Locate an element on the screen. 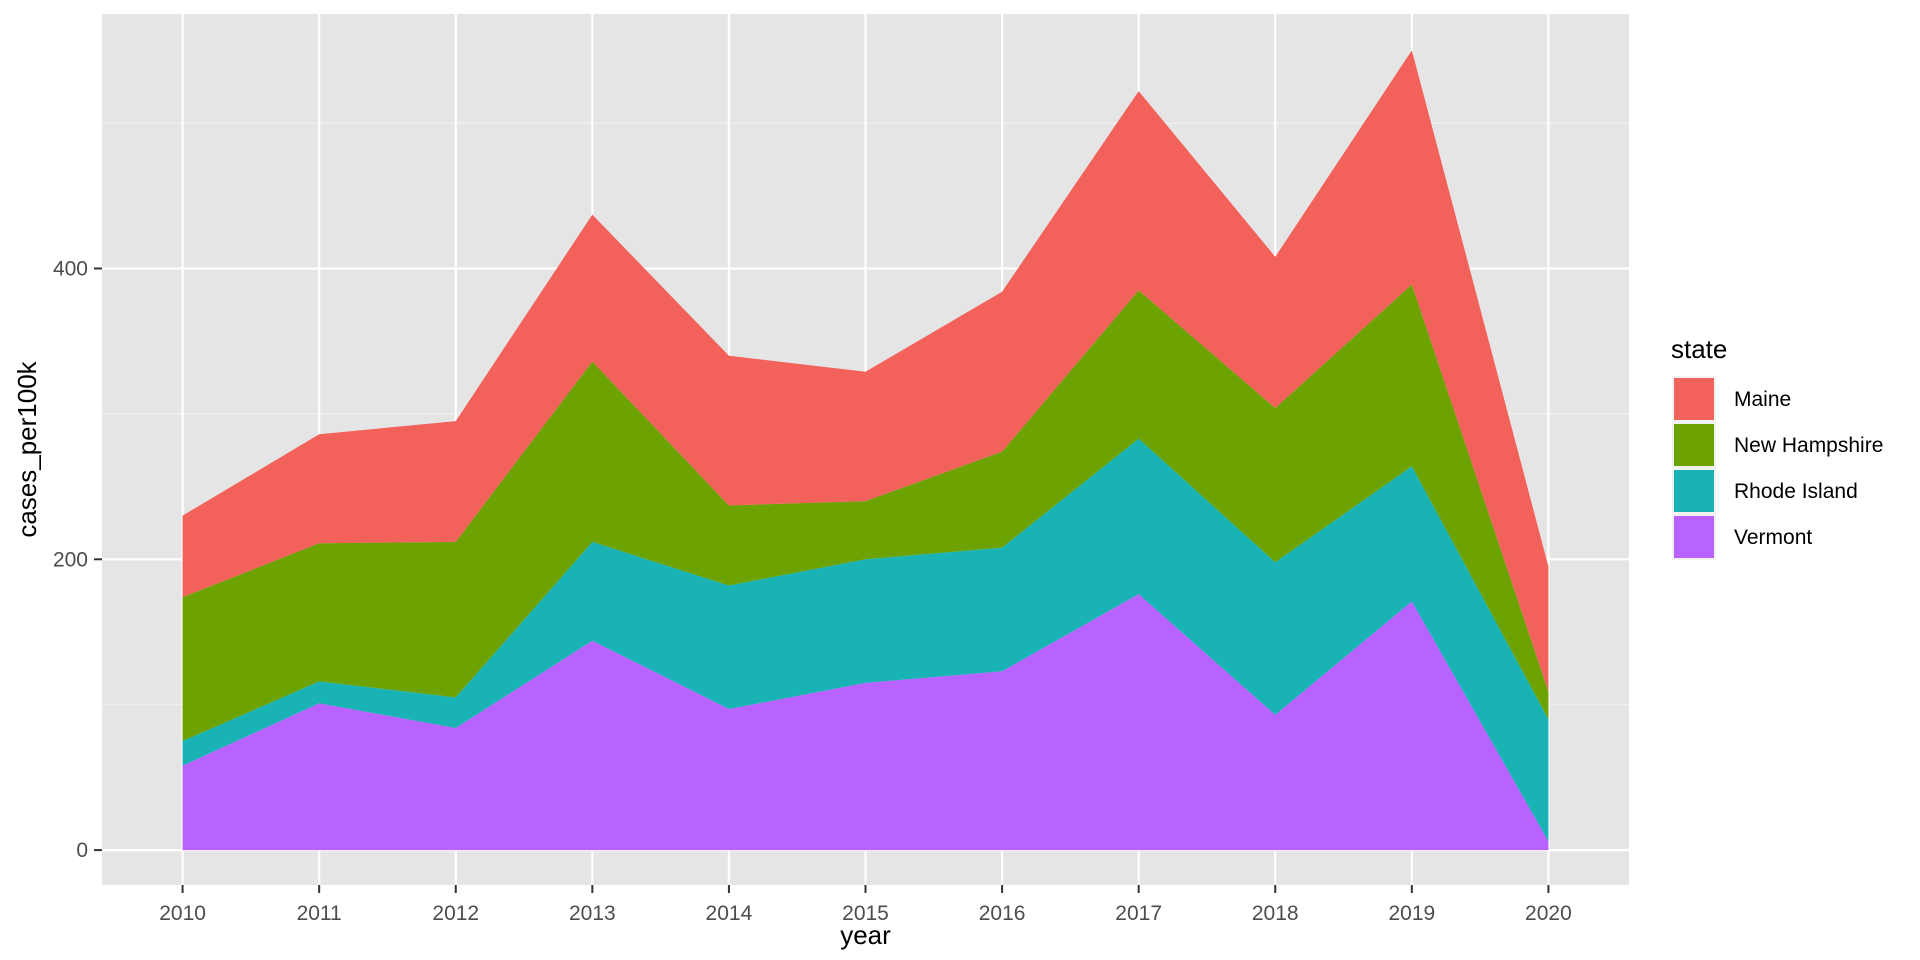 Image resolution: width=1920 pixels, height=960 pixels. y-axis: 0 200 400 is located at coordinates (77, 559).